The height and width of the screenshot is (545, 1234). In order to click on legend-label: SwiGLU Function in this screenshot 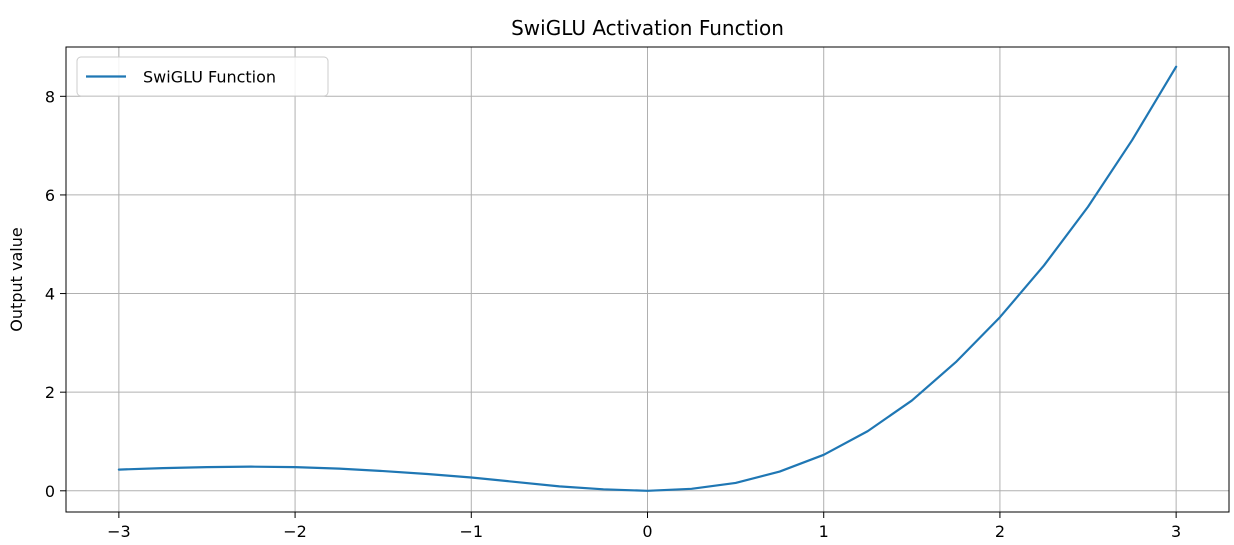, I will do `click(209, 77)`.